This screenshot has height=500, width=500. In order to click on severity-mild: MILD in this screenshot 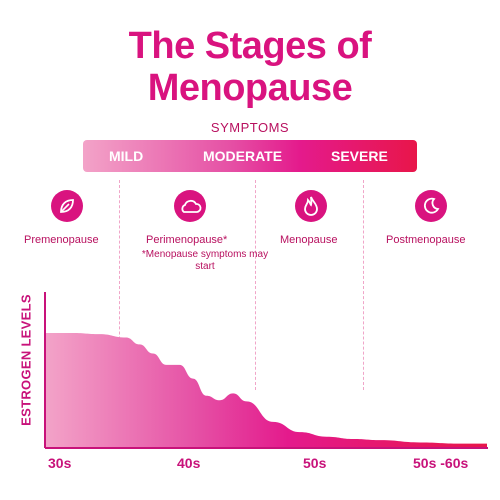, I will do `click(126, 156)`.